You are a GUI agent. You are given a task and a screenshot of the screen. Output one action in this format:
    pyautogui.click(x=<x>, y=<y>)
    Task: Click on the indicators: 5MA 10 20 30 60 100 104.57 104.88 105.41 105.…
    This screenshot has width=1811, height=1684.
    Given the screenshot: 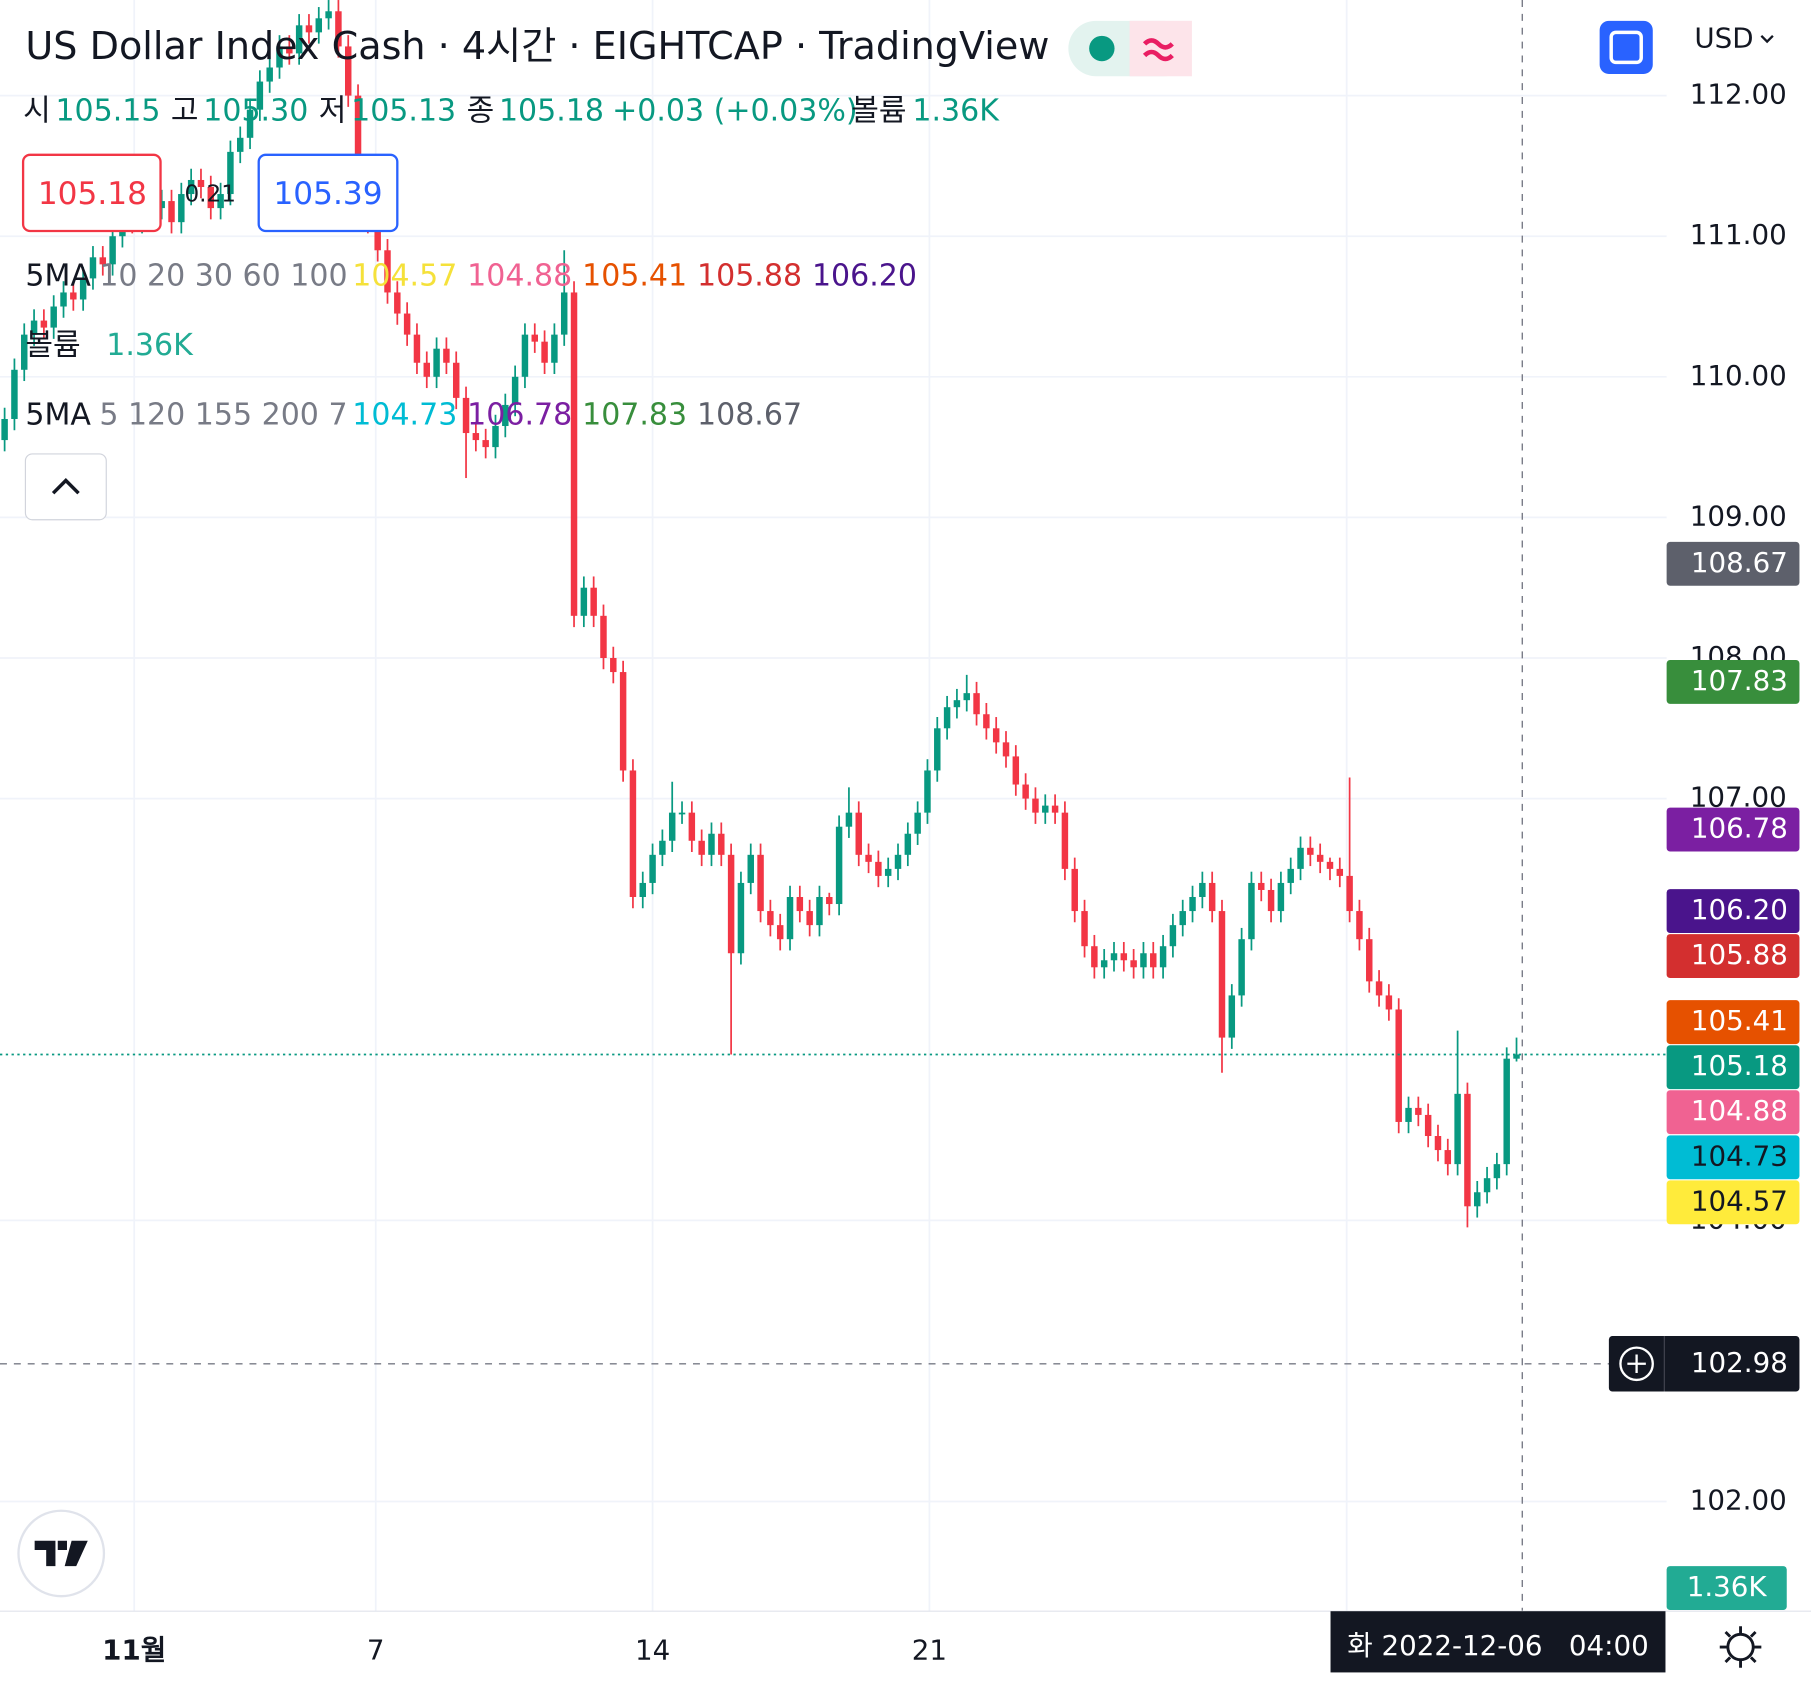 What is the action you would take?
    pyautogui.click(x=471, y=346)
    